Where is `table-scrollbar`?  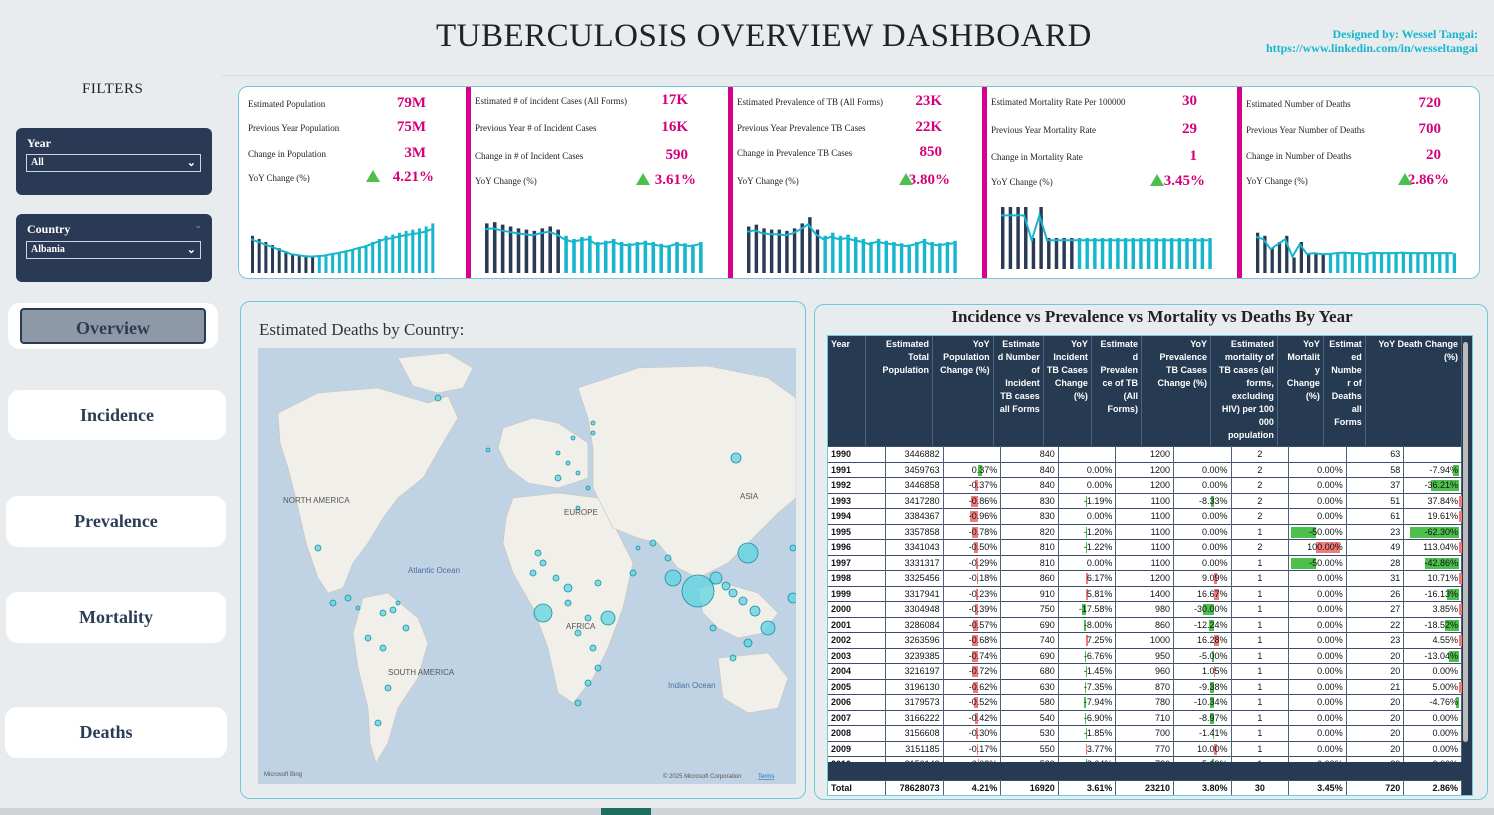
table-scrollbar is located at coordinates (1465, 542).